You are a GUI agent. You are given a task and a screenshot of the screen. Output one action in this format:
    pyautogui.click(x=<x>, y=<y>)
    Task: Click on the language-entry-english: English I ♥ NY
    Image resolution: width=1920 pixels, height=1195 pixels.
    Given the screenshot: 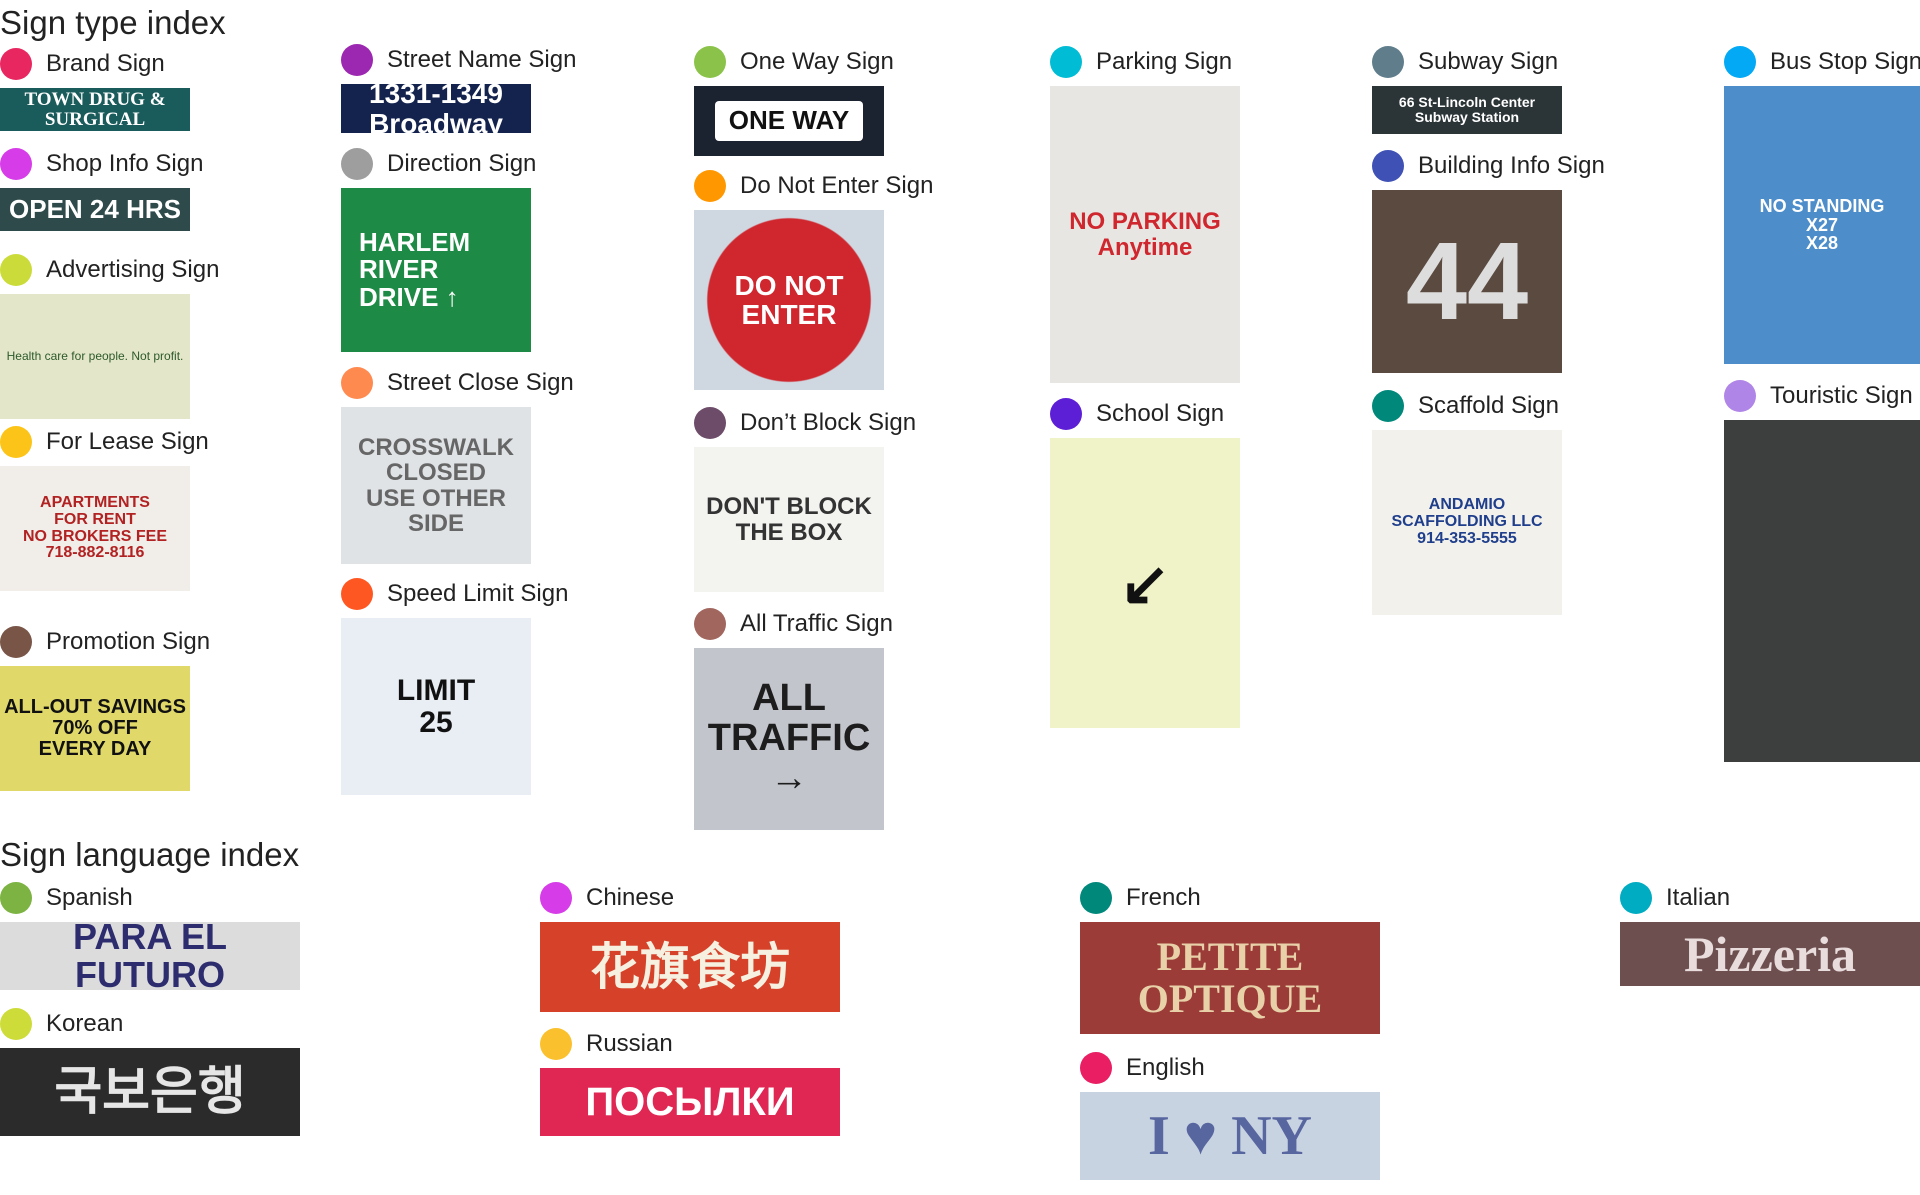 What is the action you would take?
    pyautogui.click(x=1230, y=1115)
    